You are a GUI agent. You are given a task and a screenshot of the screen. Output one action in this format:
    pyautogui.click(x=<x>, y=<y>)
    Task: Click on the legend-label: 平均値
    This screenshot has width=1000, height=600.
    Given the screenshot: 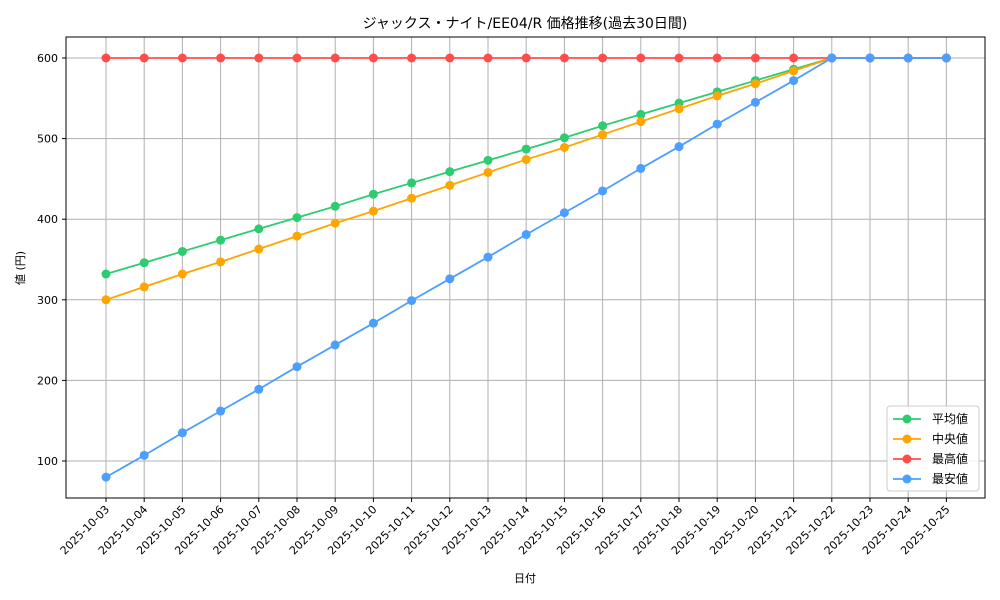 What is the action you would take?
    pyautogui.click(x=950, y=418)
    